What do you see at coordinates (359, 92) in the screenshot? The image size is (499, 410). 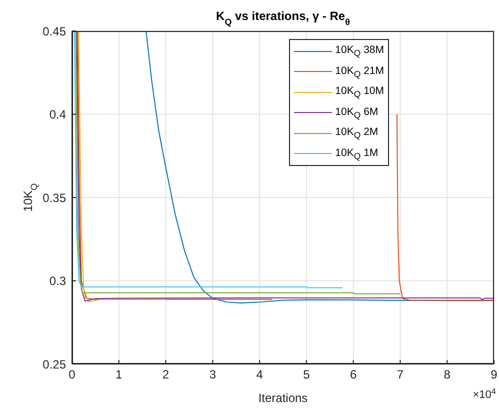 I see `legend-label: 10K$_{Q}$ 10M` at bounding box center [359, 92].